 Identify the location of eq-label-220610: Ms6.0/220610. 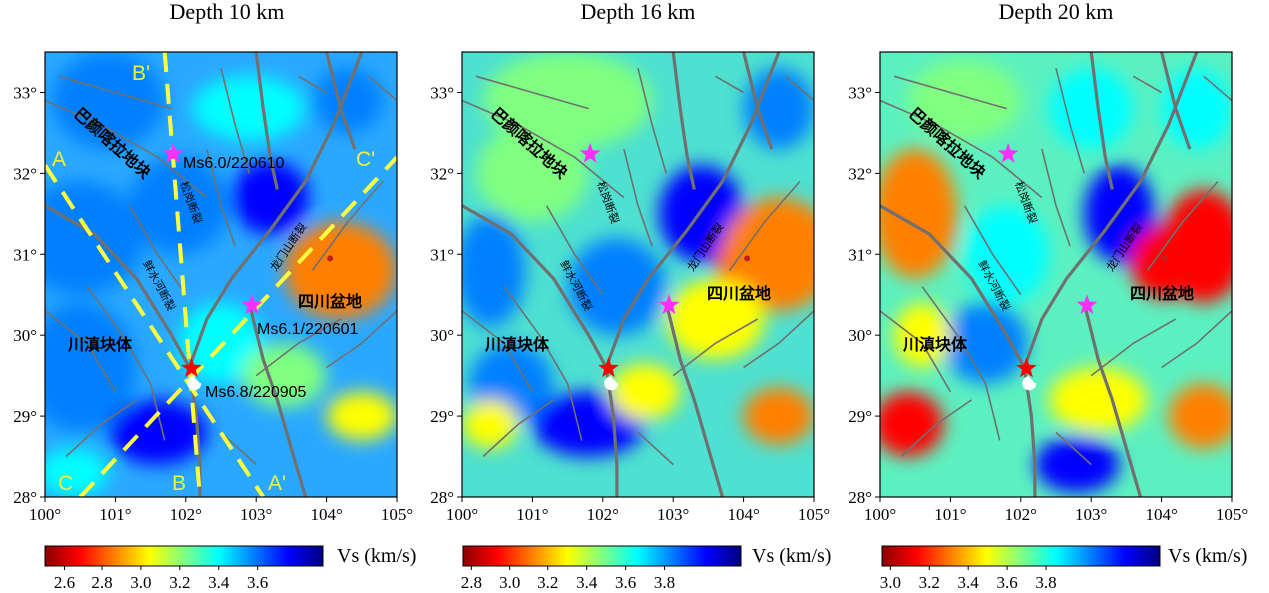
(234, 163).